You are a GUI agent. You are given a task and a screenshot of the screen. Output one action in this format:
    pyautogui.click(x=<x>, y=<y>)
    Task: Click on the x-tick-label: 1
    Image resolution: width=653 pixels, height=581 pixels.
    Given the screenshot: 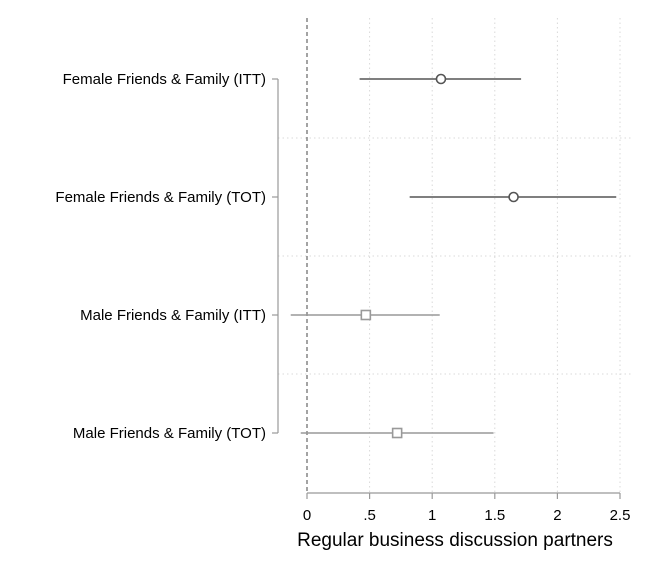 What is the action you would take?
    pyautogui.click(x=432, y=515)
    